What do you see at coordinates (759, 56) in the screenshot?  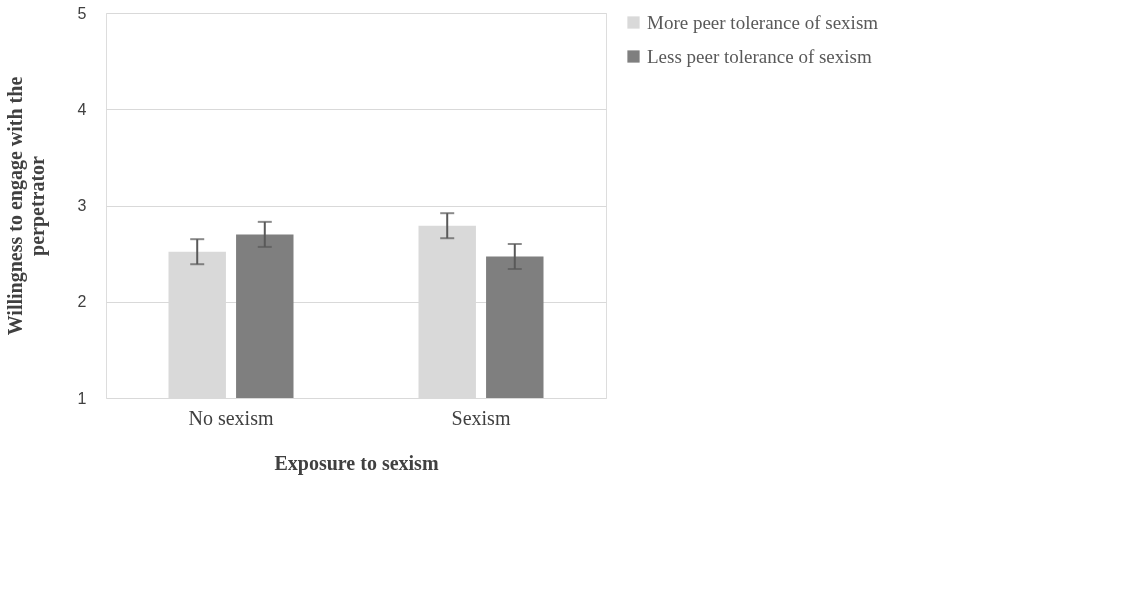 I see `legend-label: Less peer tolerance of sexism` at bounding box center [759, 56].